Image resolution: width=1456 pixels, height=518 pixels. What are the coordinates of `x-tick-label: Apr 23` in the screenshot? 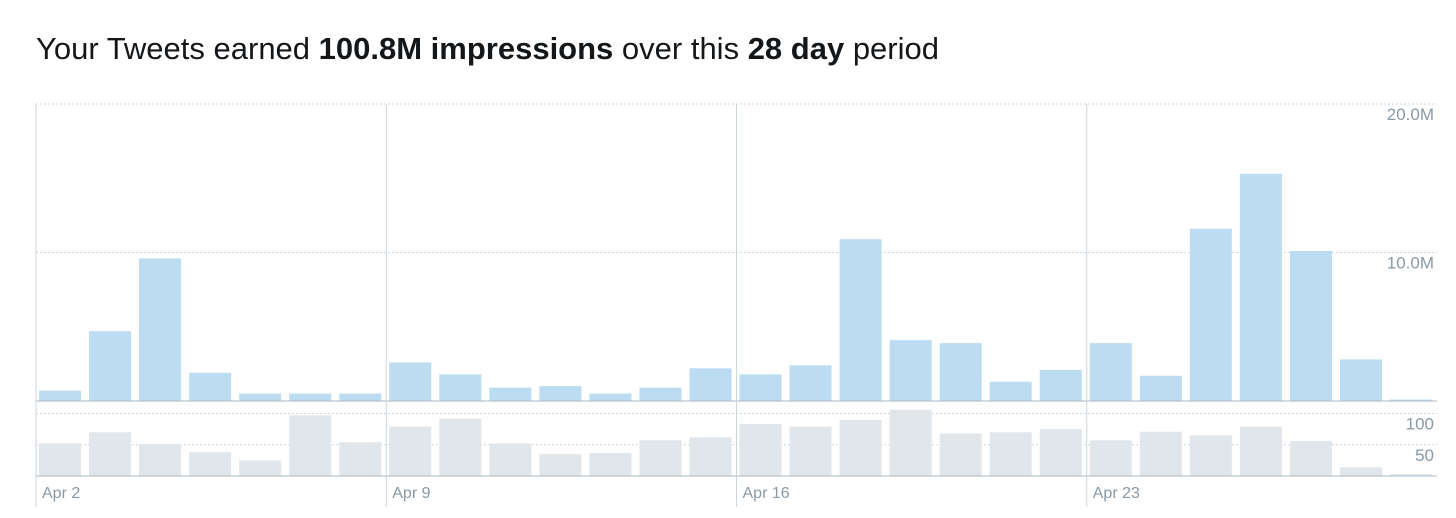 It's located at (1116, 493).